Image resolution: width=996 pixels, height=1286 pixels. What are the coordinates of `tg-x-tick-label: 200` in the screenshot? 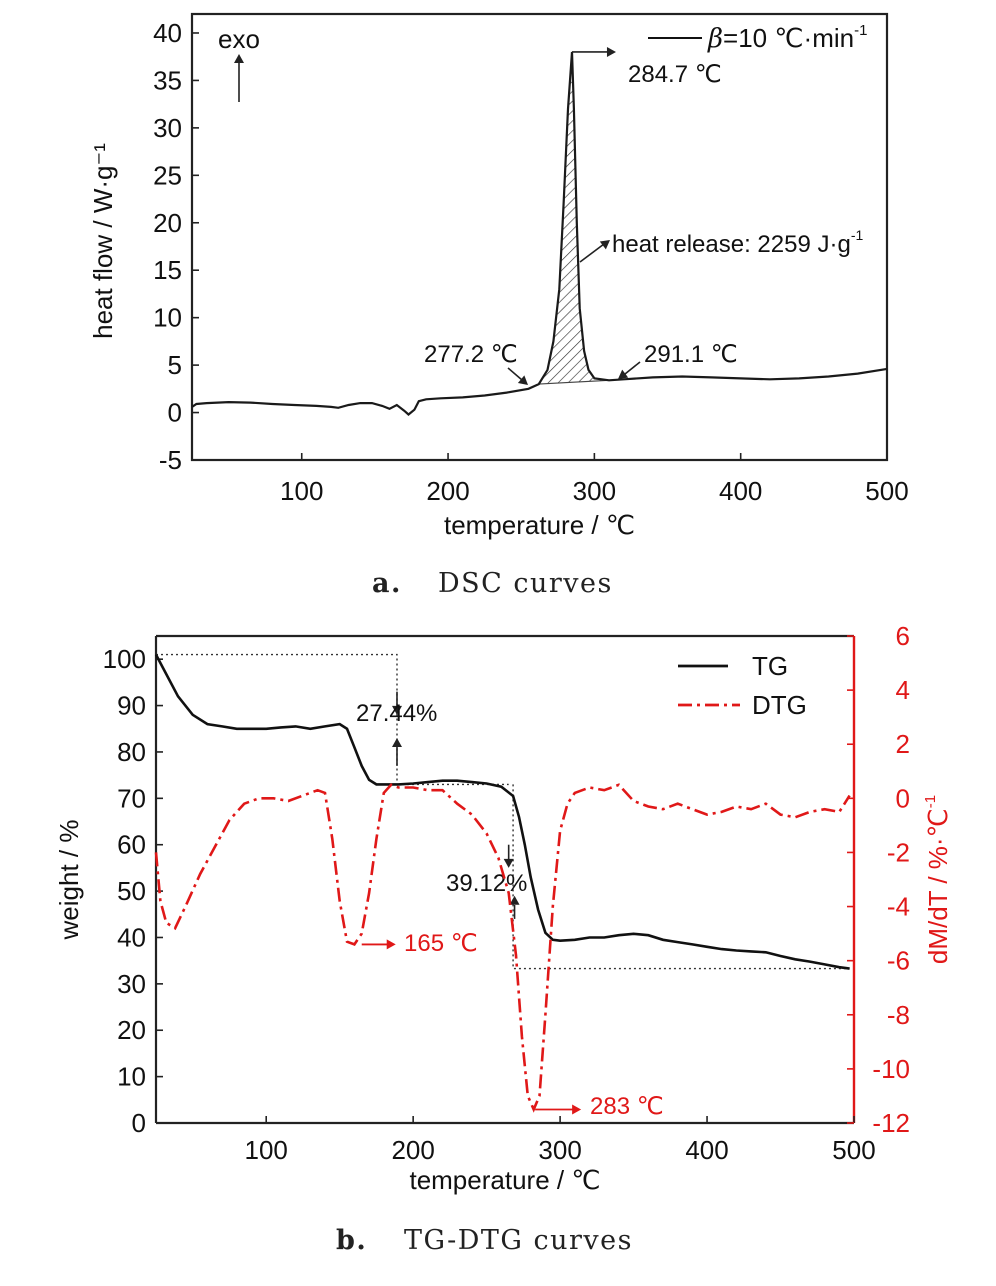 It's located at (412, 1150).